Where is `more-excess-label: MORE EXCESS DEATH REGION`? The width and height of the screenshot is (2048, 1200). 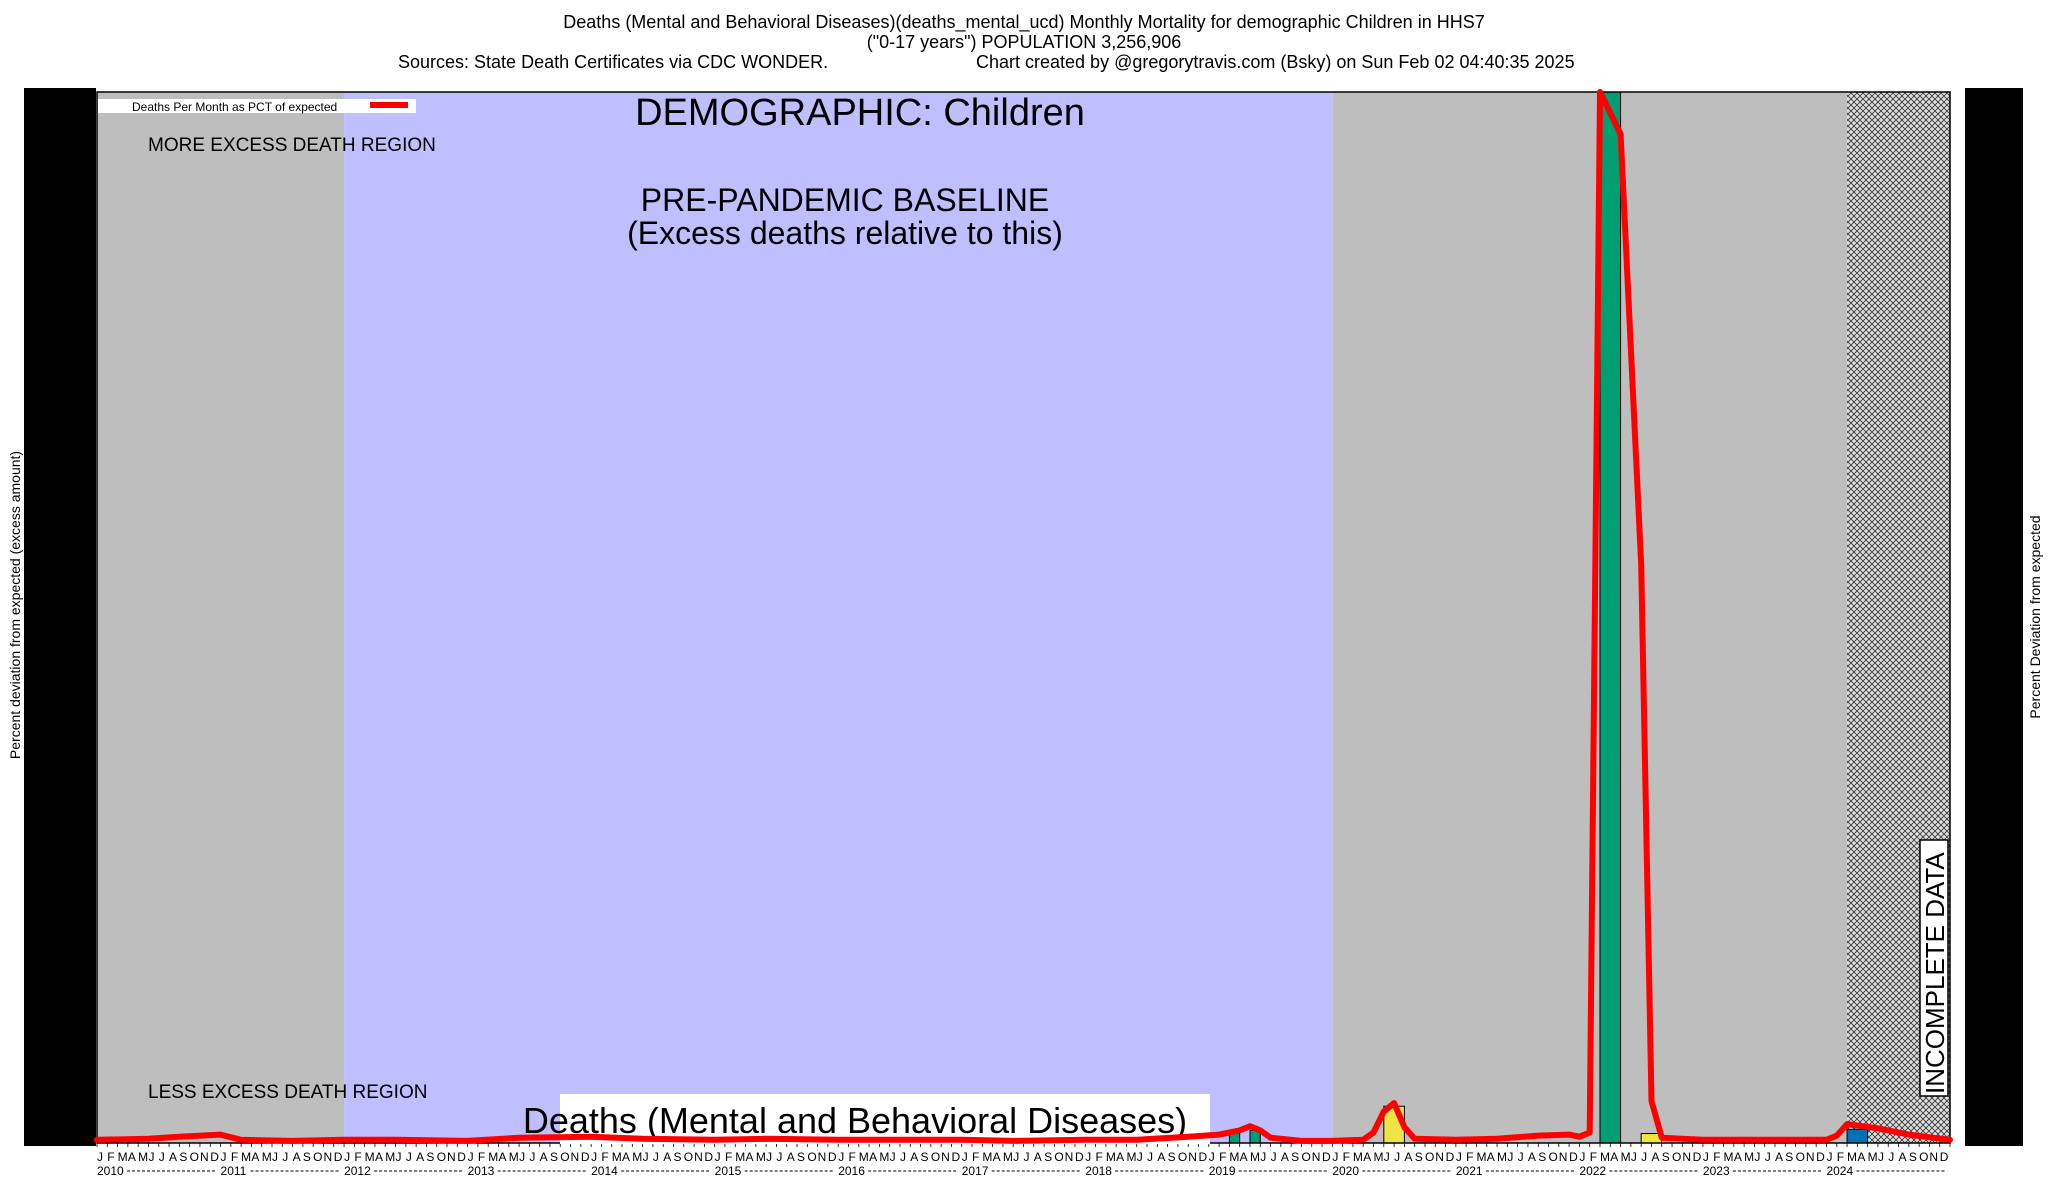 more-excess-label: MORE EXCESS DEATH REGION is located at coordinates (292, 145).